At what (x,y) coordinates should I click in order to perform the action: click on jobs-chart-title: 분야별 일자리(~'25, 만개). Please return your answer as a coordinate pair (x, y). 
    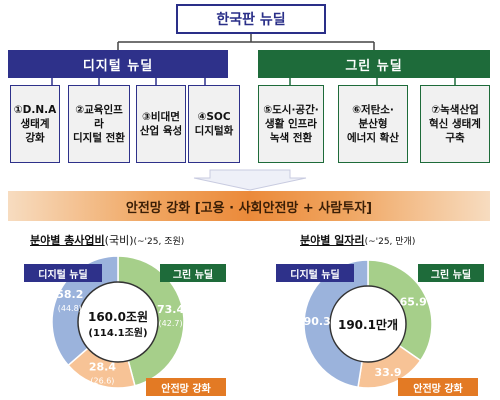
    Looking at the image, I should click on (358, 240).